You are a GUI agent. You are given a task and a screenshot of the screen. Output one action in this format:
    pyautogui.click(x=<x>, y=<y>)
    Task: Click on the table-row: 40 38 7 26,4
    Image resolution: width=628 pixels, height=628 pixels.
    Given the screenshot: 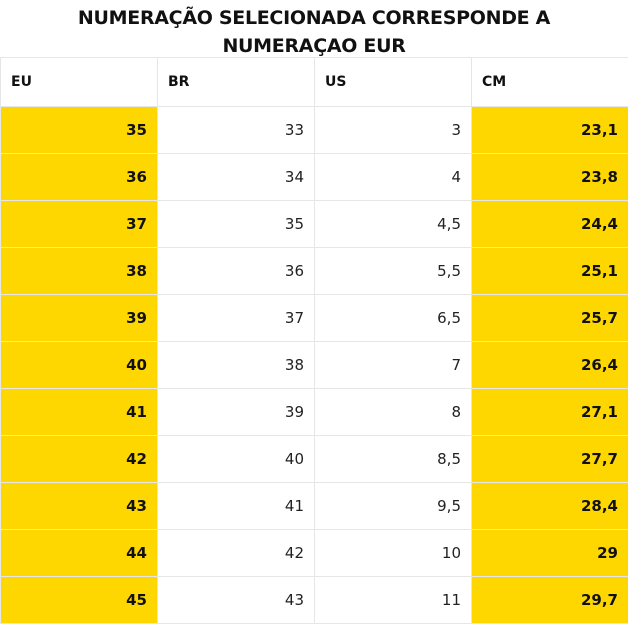 What is the action you would take?
    pyautogui.click(x=314, y=365)
    